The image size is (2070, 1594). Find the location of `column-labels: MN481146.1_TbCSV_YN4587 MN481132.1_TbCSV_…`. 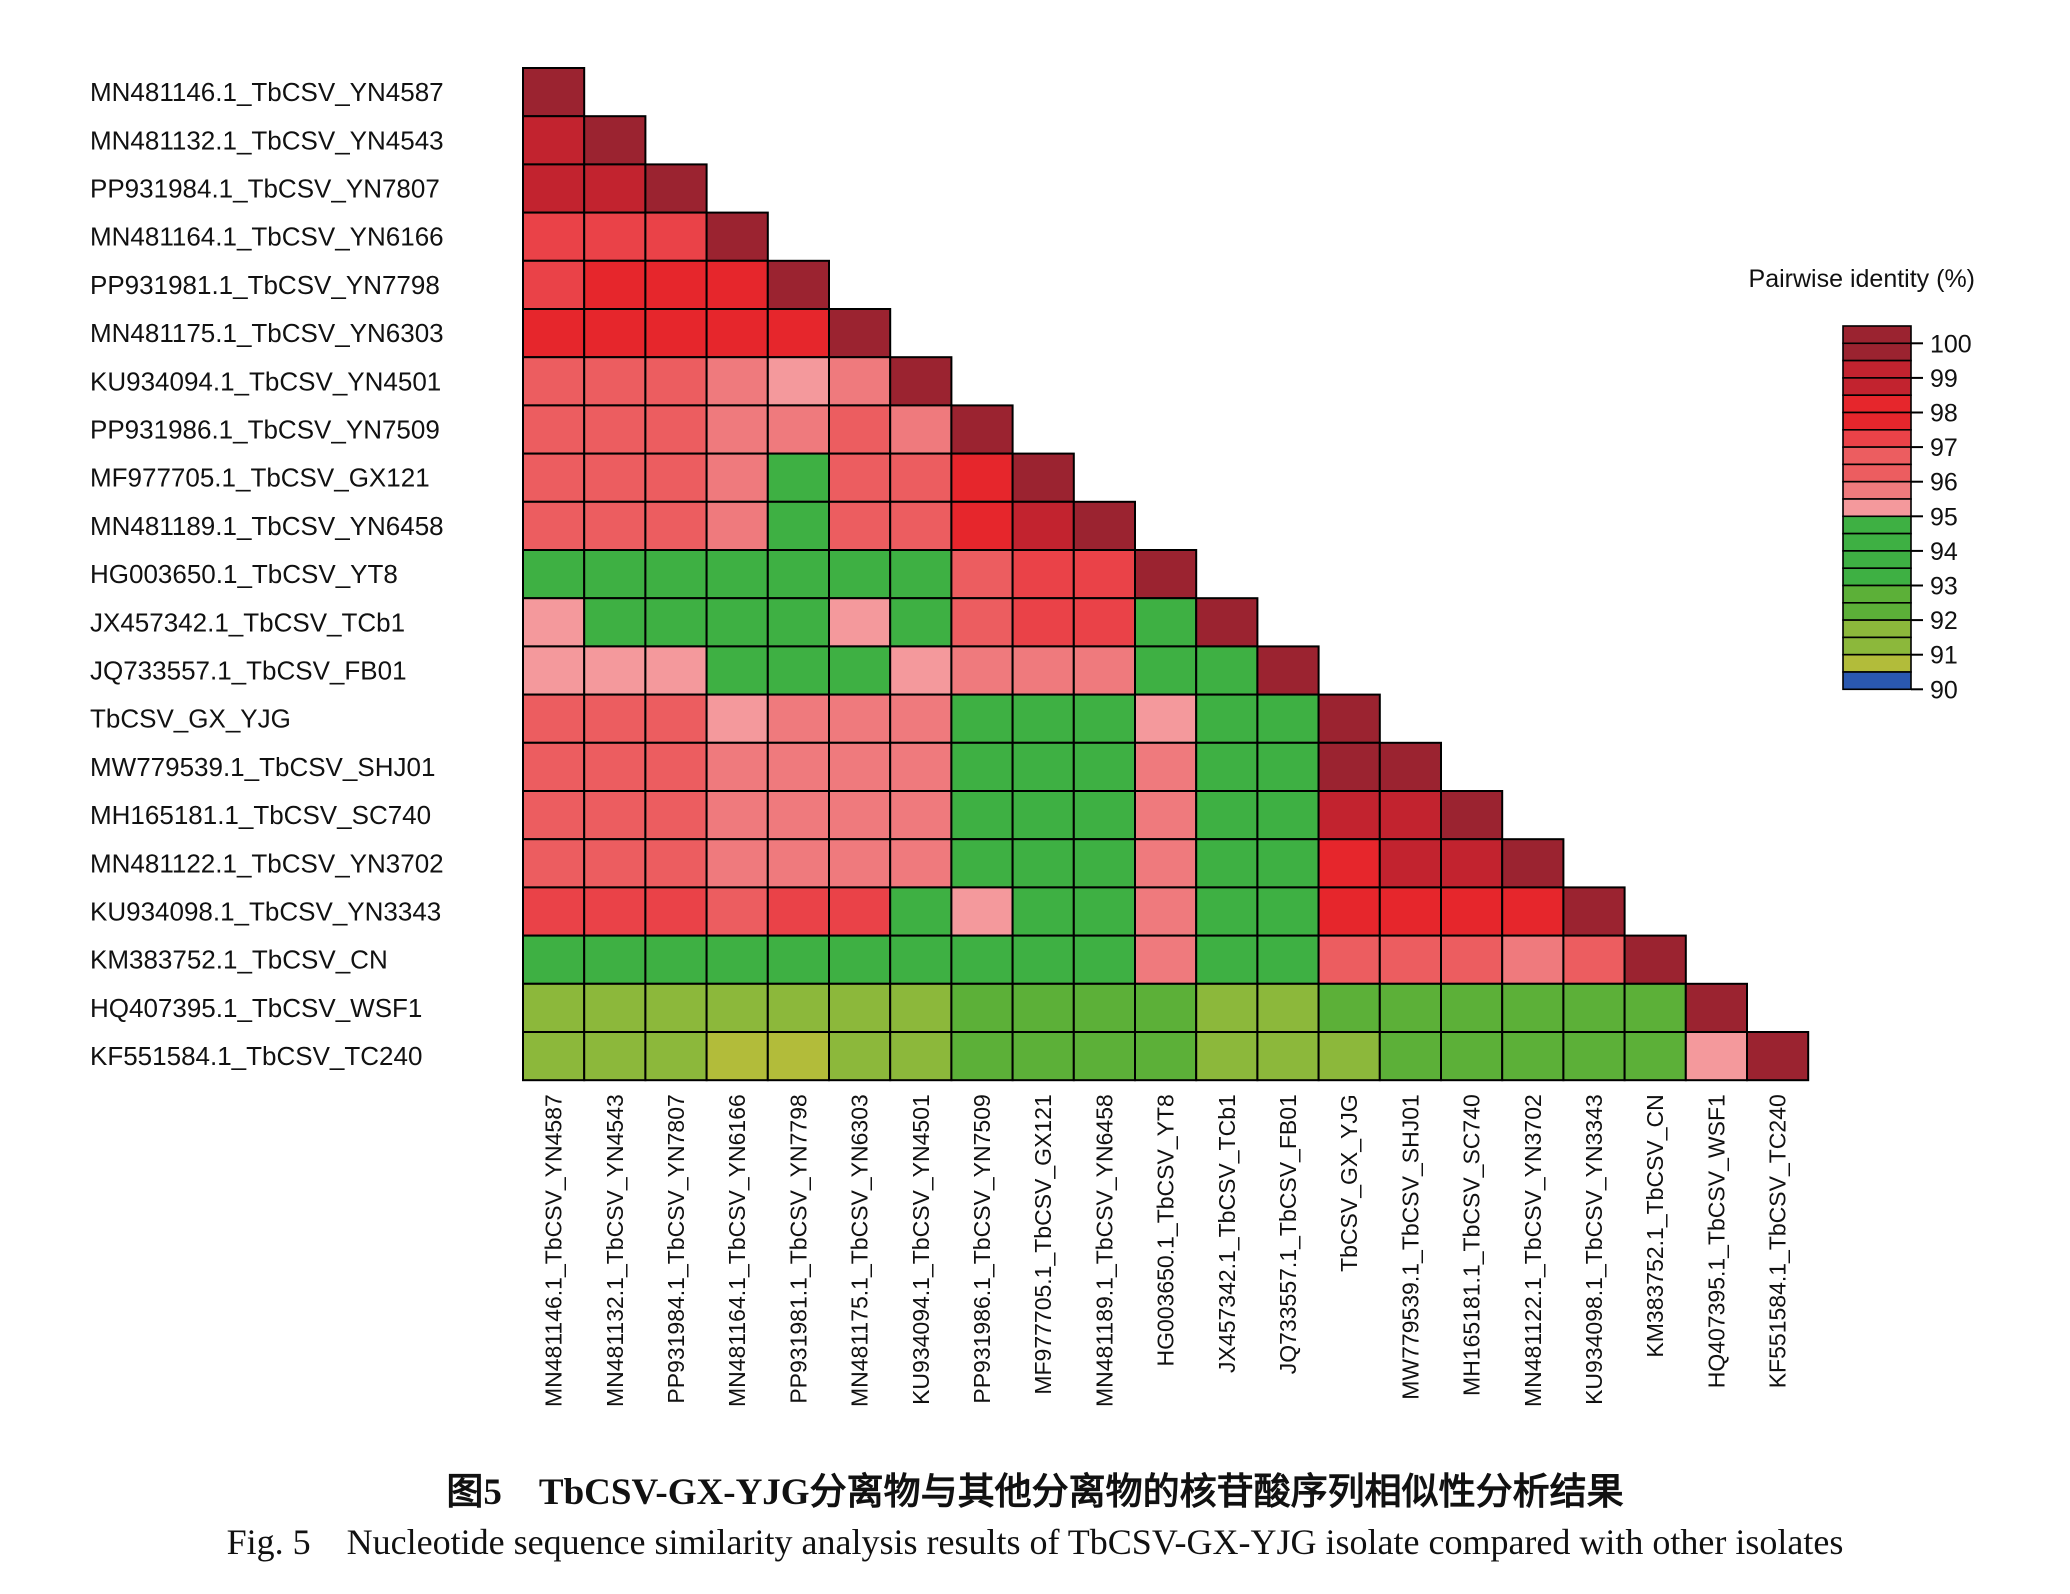

column-labels: MN481146.1_TbCSV_YN4587 MN481132.1_TbCSV_… is located at coordinates (1166, 1250).